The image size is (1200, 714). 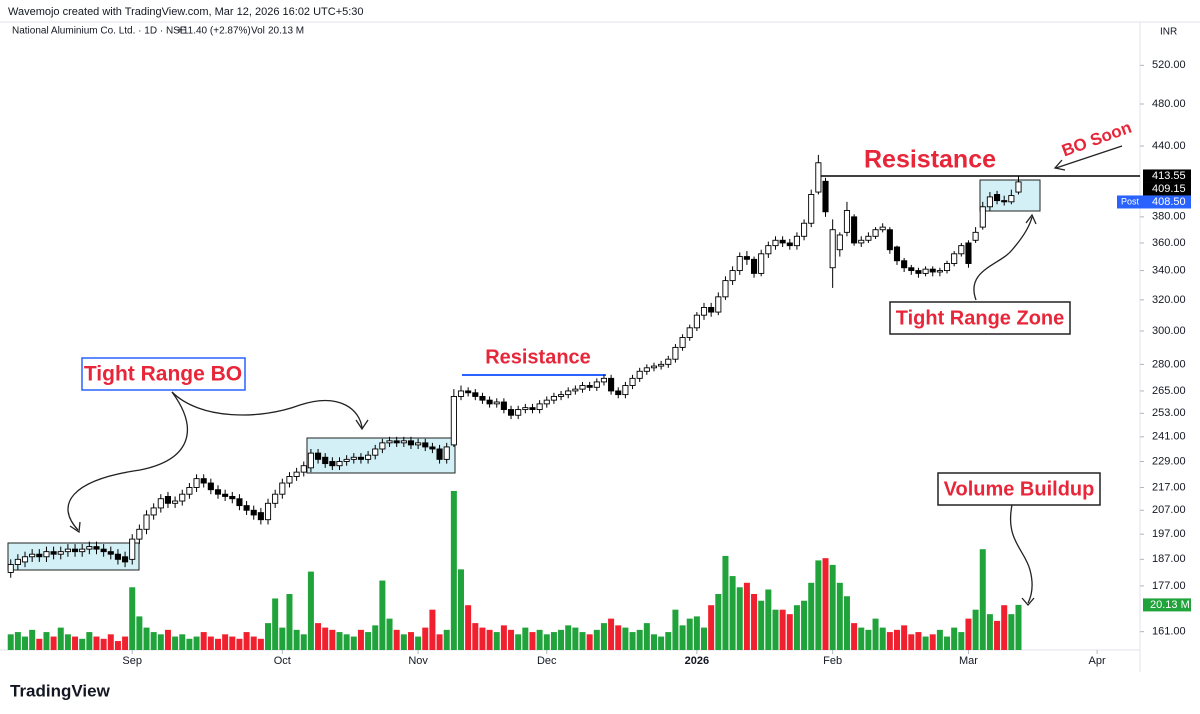 What do you see at coordinates (1169, 217) in the screenshot?
I see `y-tick-label: 380.00` at bounding box center [1169, 217].